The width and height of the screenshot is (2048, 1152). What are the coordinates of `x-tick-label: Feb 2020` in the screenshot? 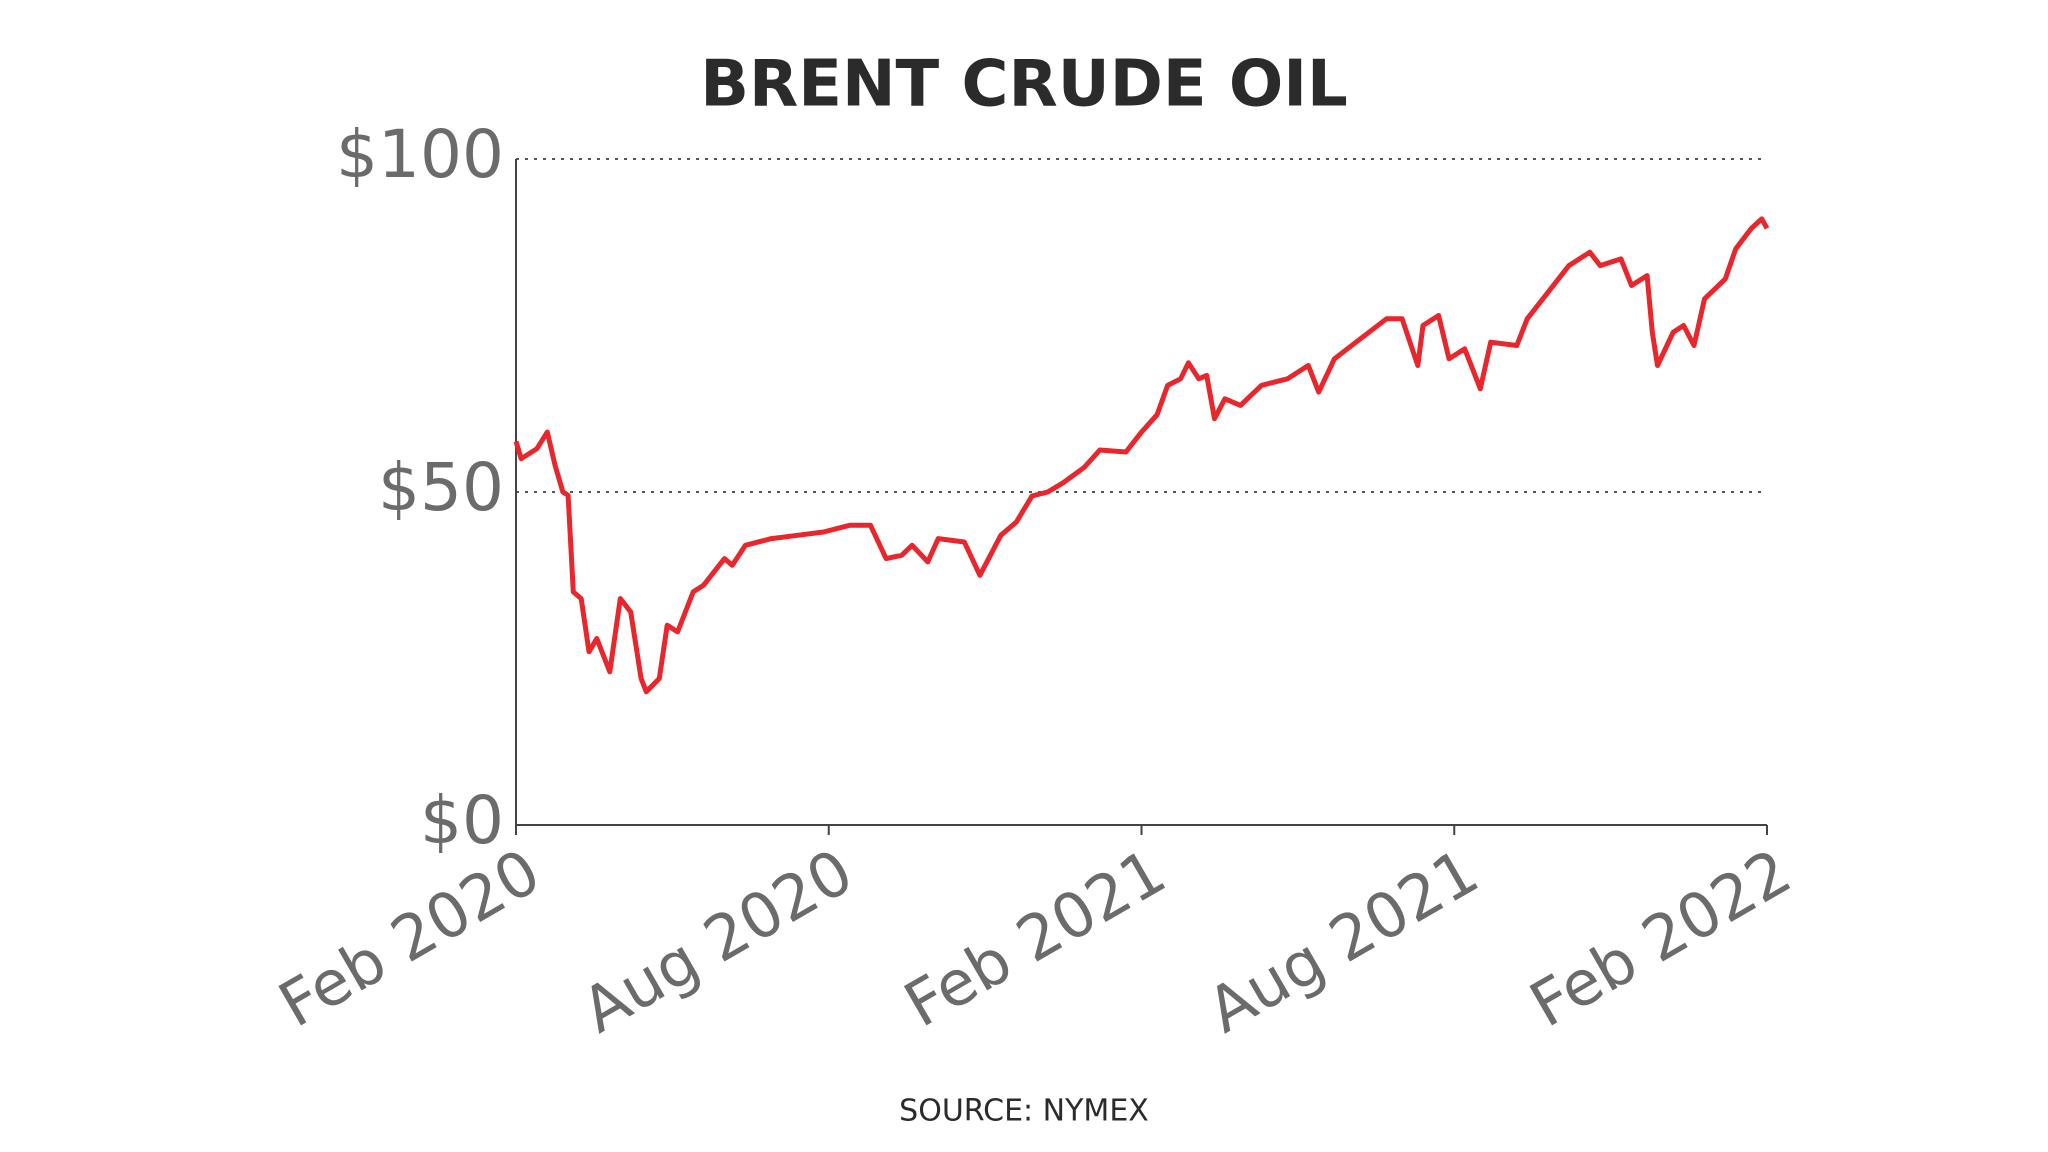 It's located at (409, 938).